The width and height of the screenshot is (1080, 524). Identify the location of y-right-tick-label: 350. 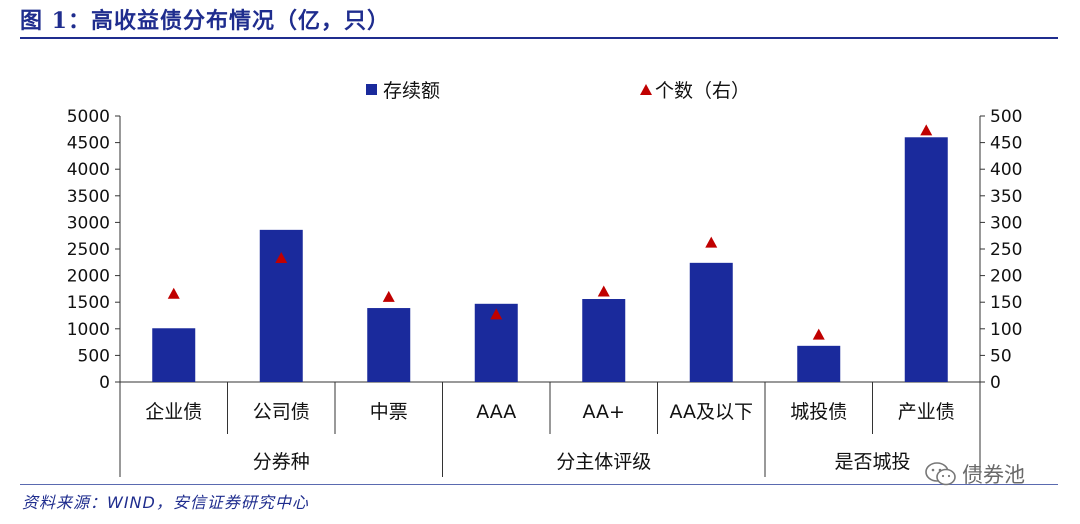
(1006, 197).